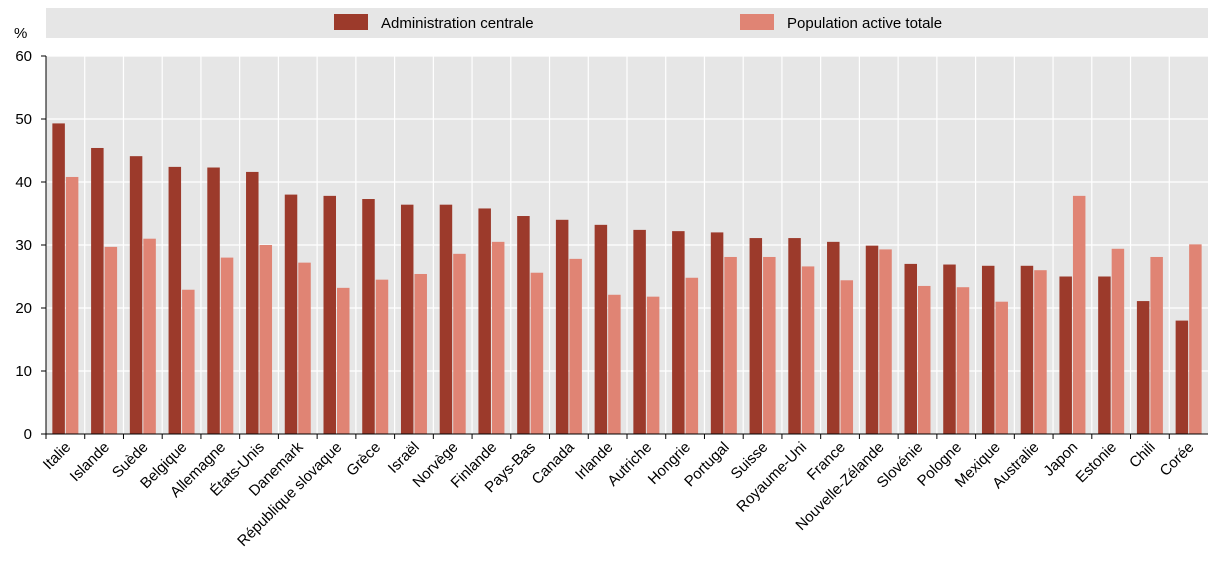  I want to click on bar-administration-centrale-republique-slovaque, so click(329, 314).